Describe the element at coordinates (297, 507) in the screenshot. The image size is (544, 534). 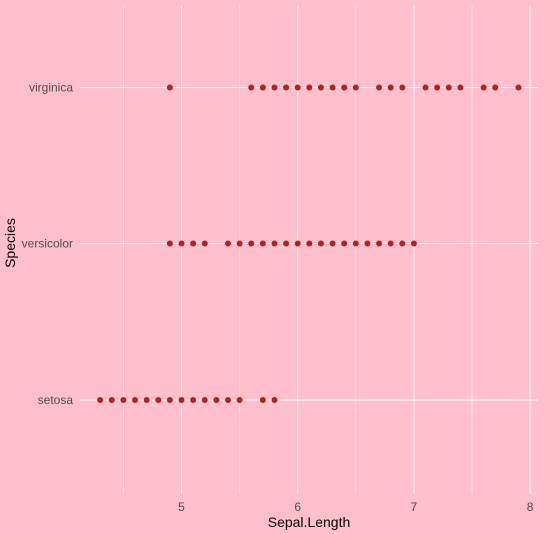
I see `x-tick-label: 6` at that location.